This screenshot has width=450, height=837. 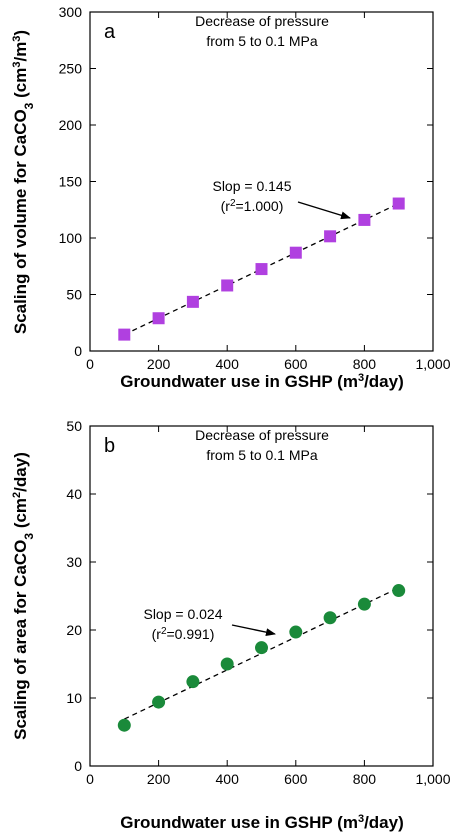 I want to click on y-tick-label: 300, so click(x=71, y=12).